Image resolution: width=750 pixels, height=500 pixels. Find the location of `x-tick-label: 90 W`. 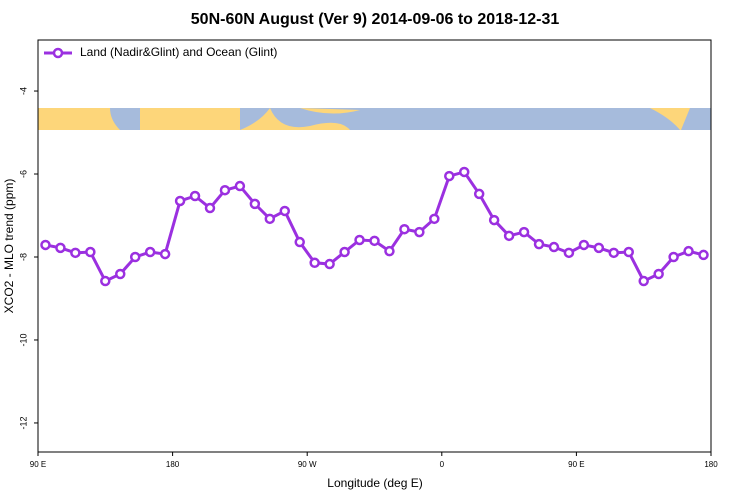

x-tick-label: 90 W is located at coordinates (307, 464).